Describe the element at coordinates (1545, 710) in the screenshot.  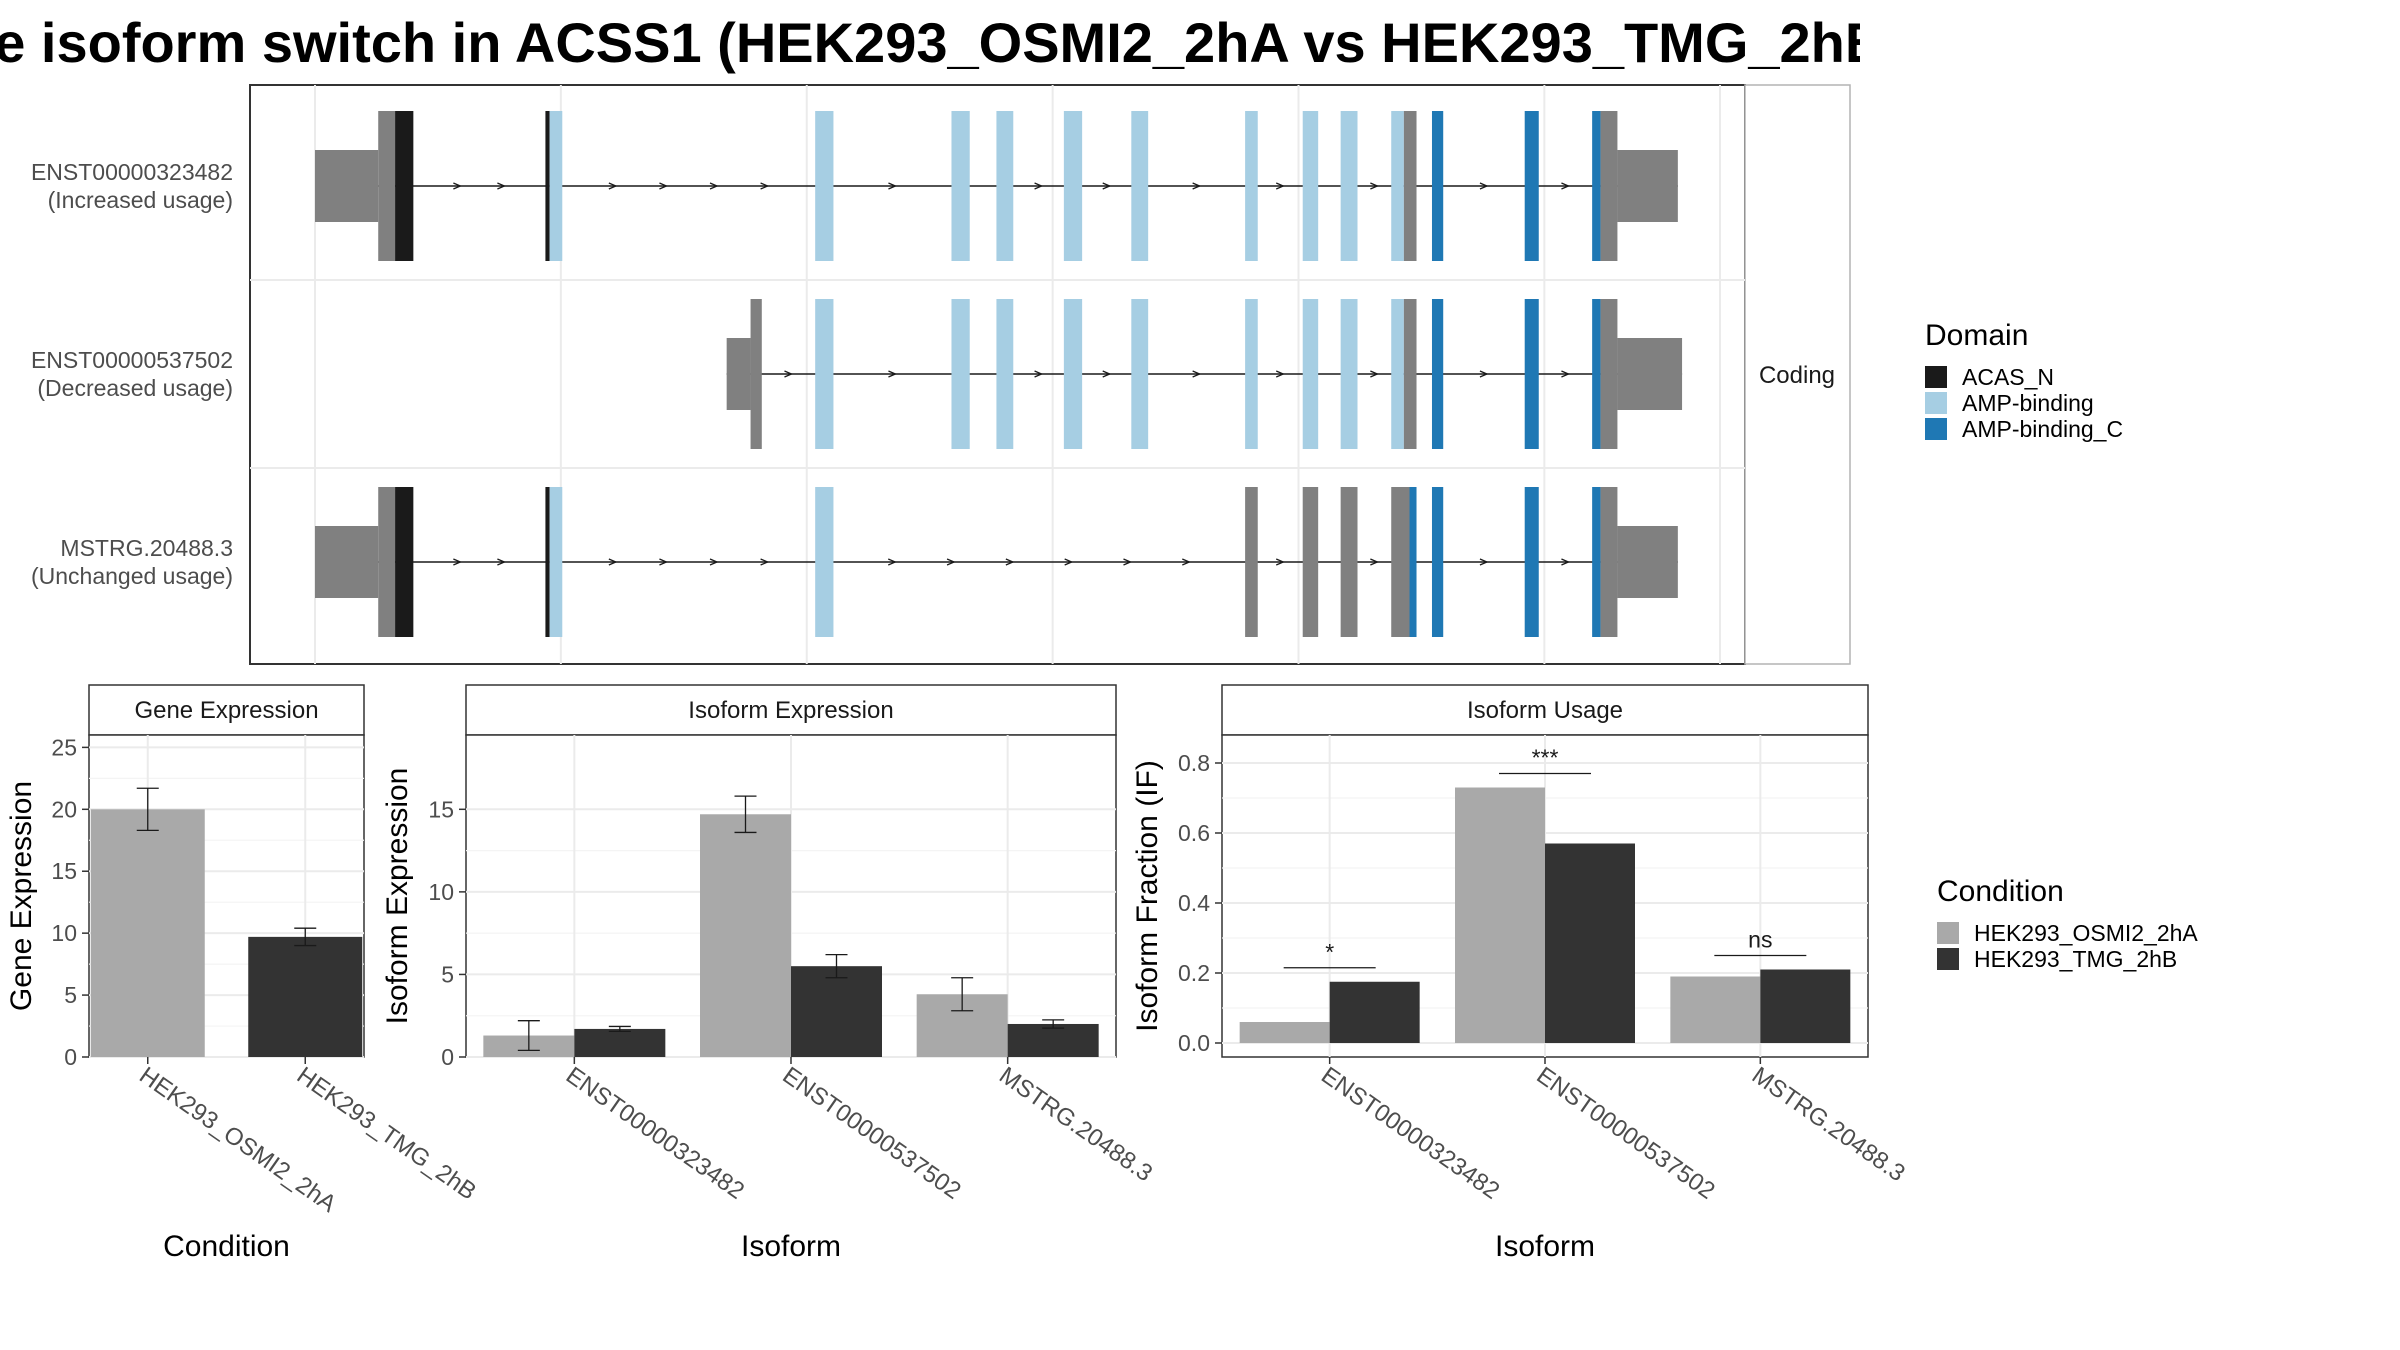
I see `panel-strip-label: Isoform Usage` at that location.